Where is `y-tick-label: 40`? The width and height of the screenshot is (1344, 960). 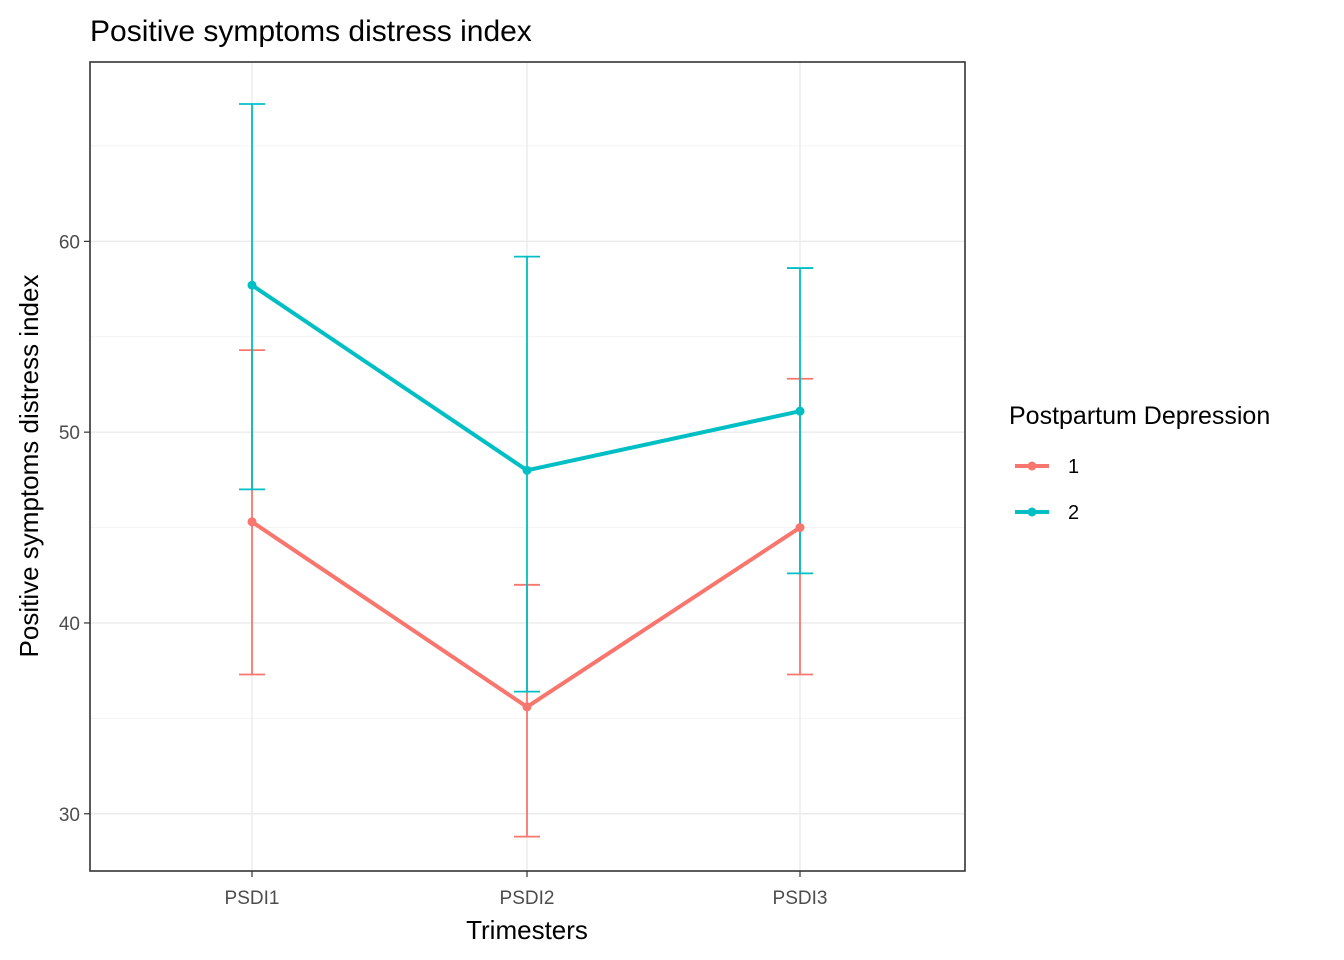 y-tick-label: 40 is located at coordinates (69, 624).